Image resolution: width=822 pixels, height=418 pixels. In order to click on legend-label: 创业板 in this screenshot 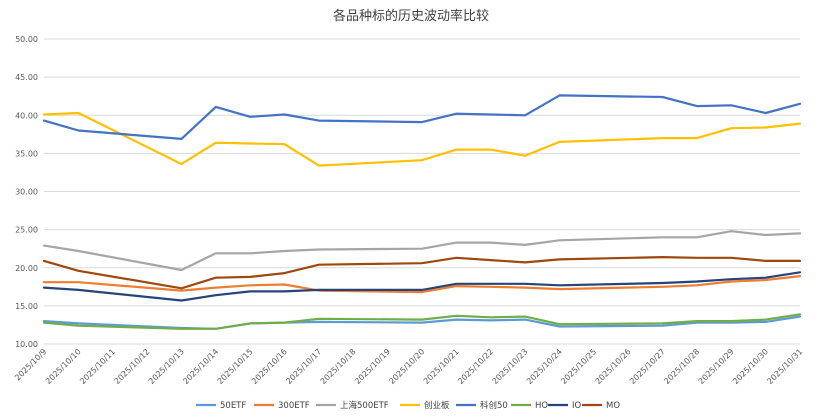, I will do `click(437, 405)`.